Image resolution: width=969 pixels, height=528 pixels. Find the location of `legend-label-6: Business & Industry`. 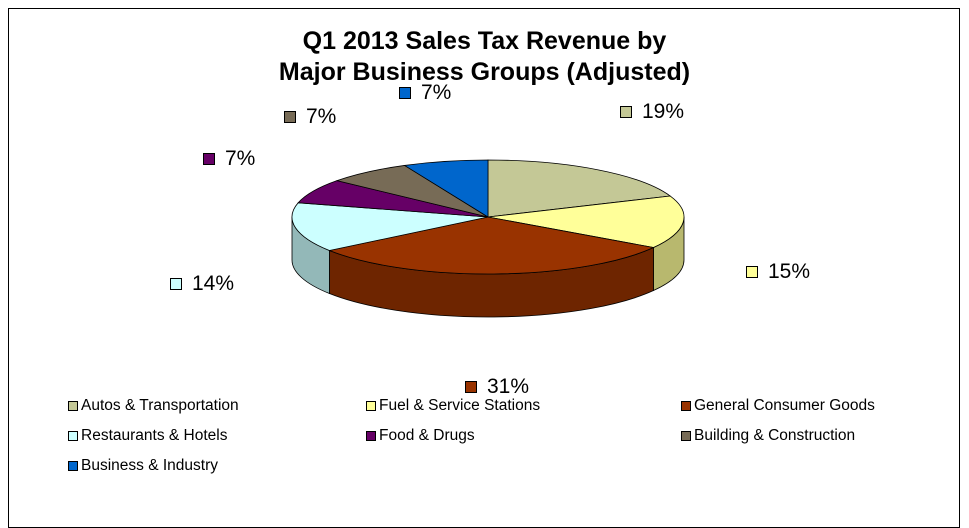

legend-label-6: Business & Industry is located at coordinates (149, 465).